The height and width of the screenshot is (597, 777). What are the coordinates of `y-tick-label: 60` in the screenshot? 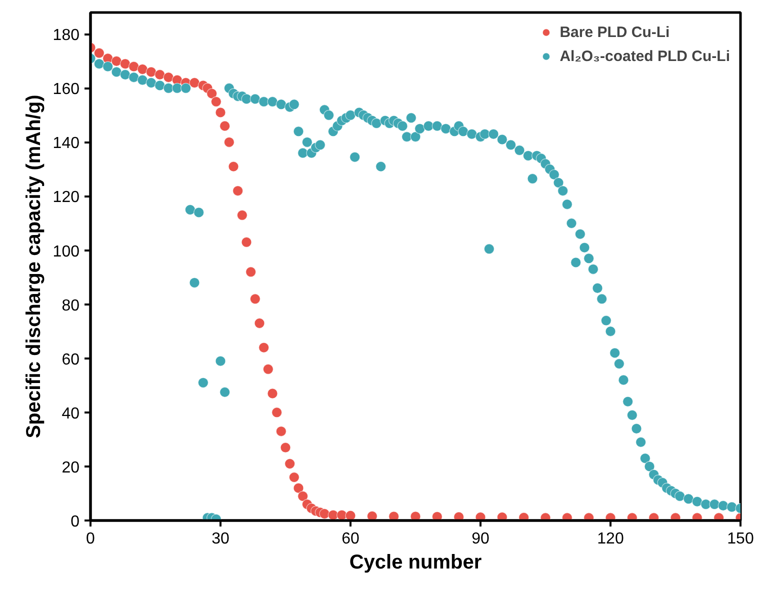 It's located at (71, 359).